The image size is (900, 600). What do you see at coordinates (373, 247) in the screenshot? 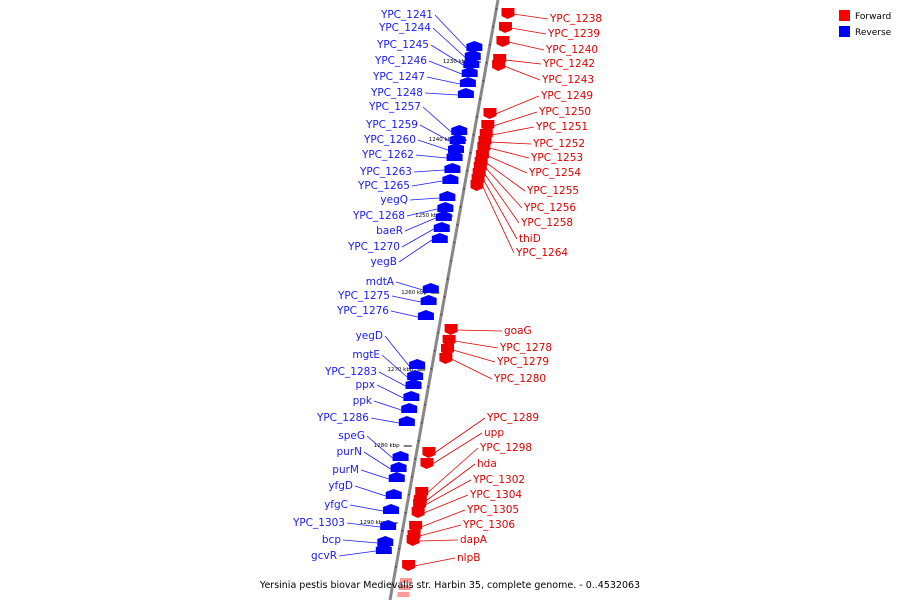
I see `reverse-gene-label: YPC_1270` at bounding box center [373, 247].